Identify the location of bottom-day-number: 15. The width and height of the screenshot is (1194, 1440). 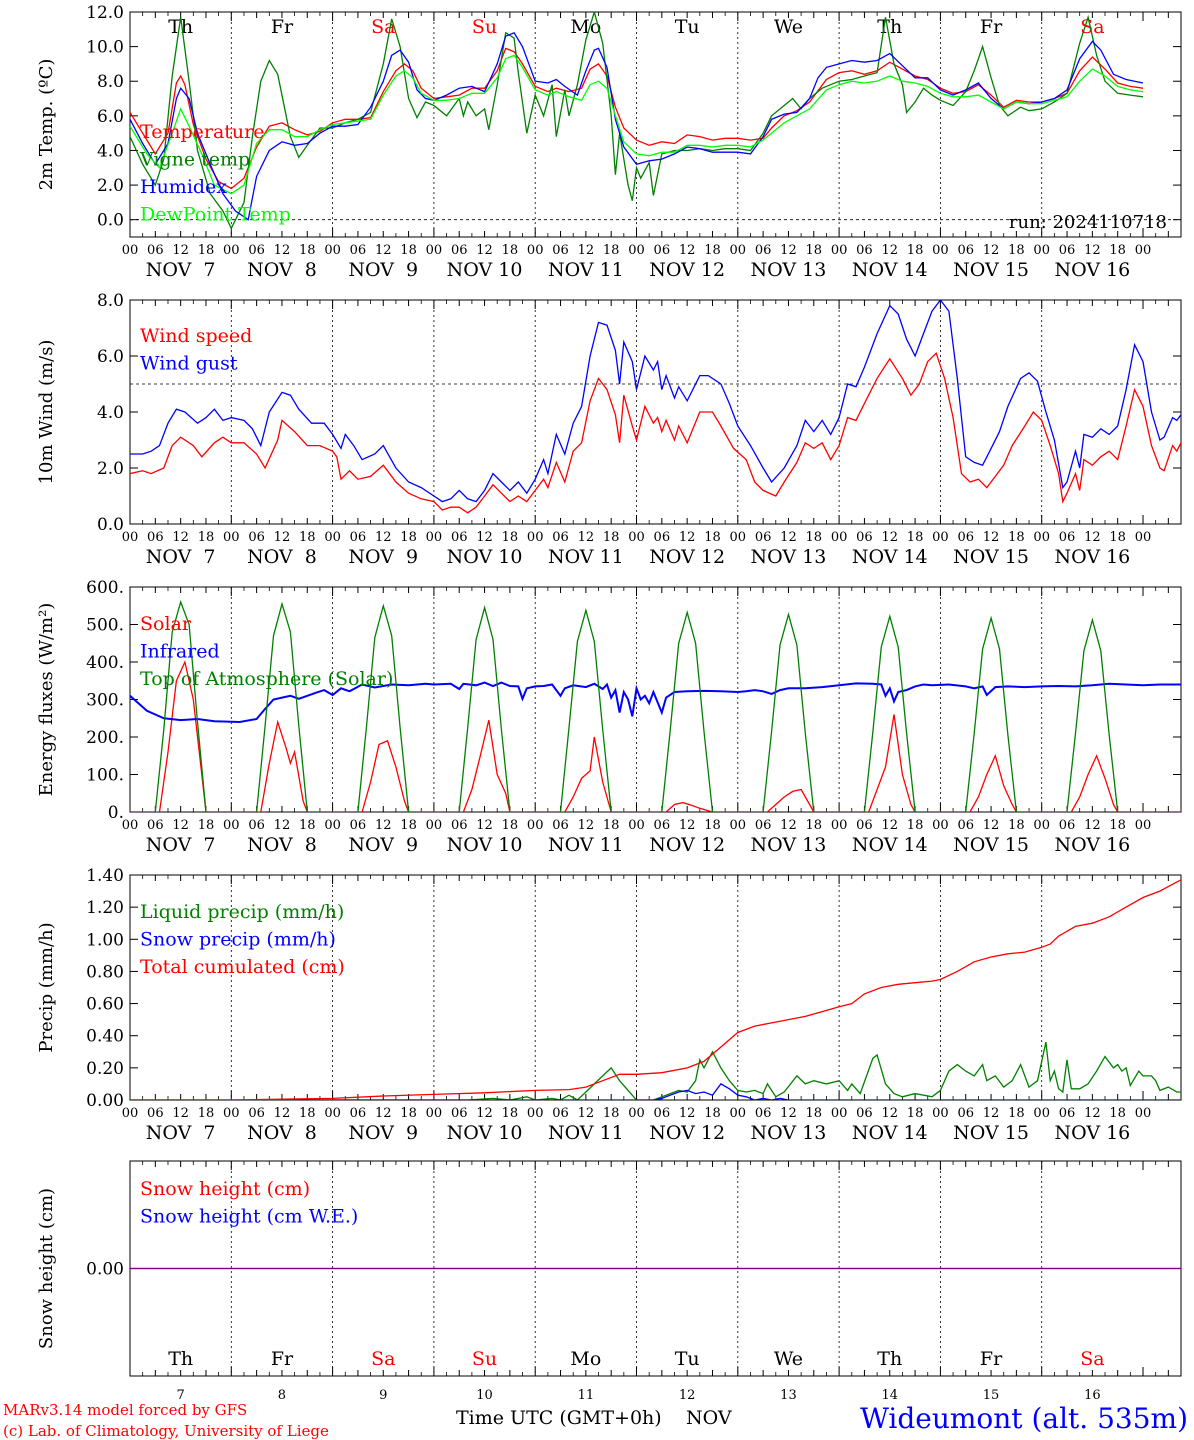
(991, 1395).